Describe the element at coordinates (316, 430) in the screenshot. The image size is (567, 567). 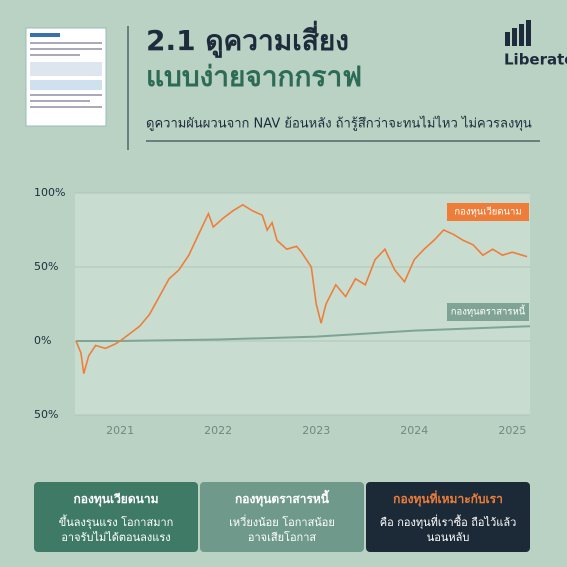
I see `x-tick-label: 2023` at that location.